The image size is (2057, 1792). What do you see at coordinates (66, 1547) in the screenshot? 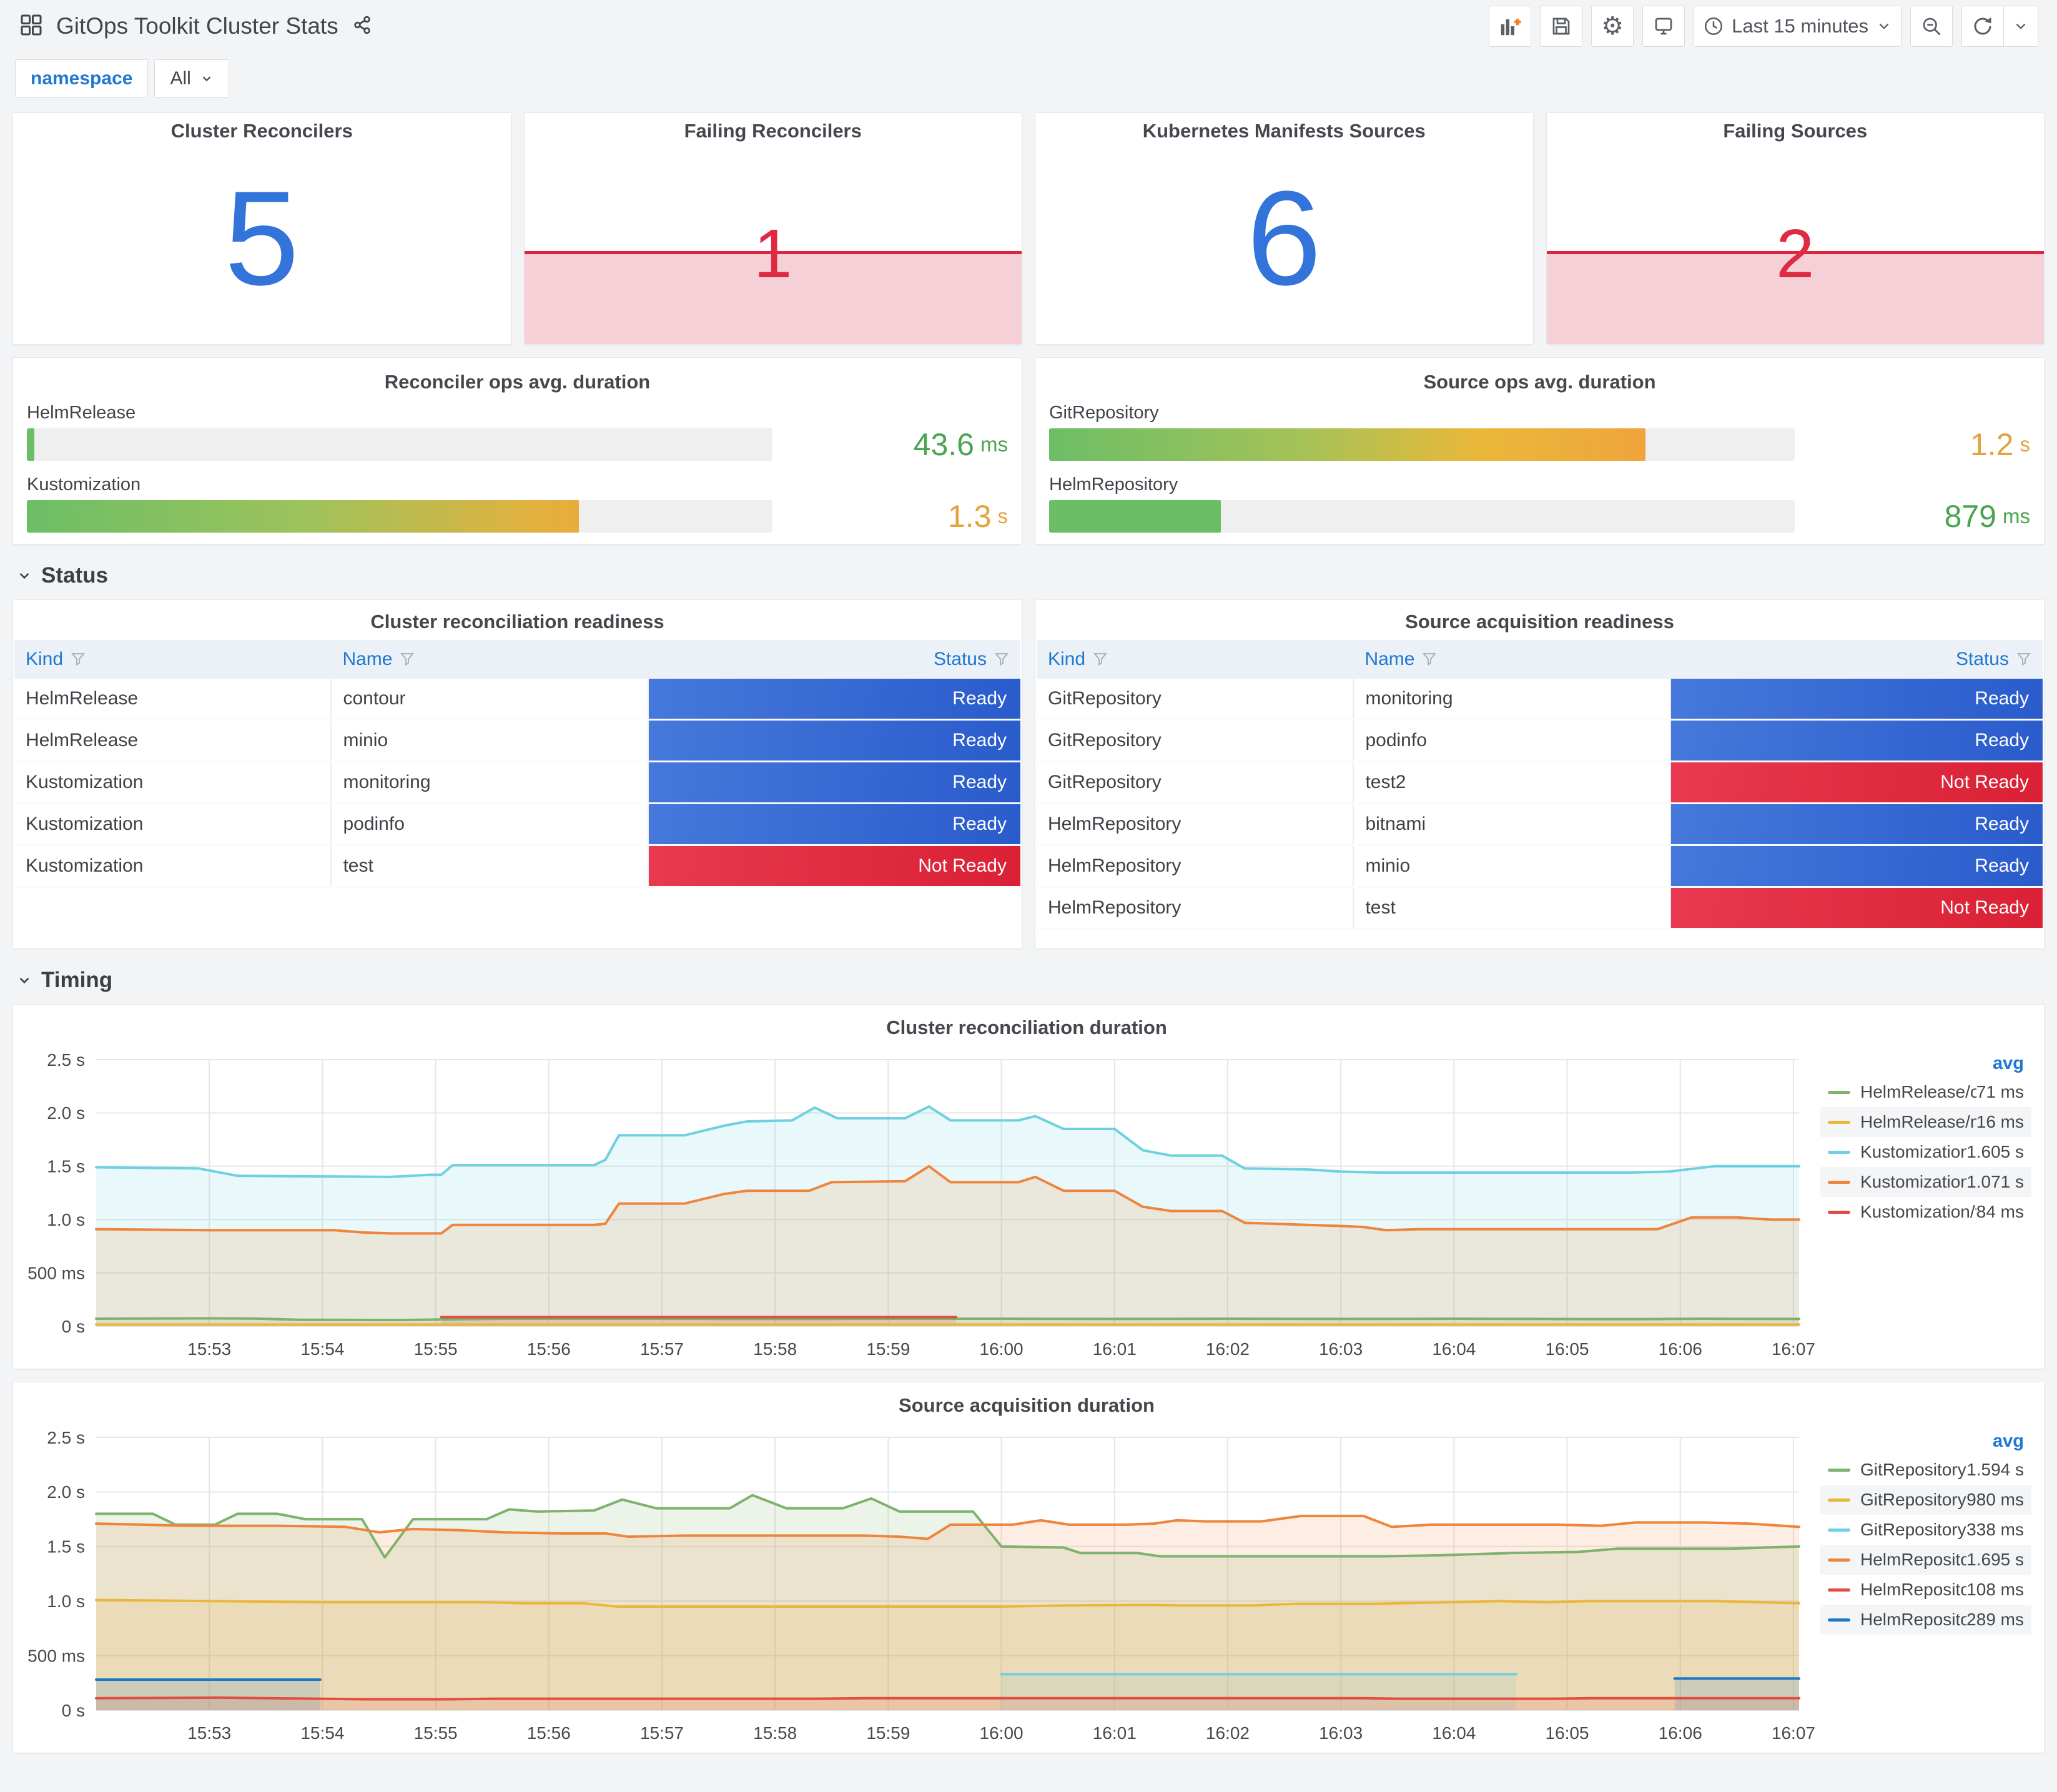
I see `y-axis-tick-label: 1.5 s` at bounding box center [66, 1547].